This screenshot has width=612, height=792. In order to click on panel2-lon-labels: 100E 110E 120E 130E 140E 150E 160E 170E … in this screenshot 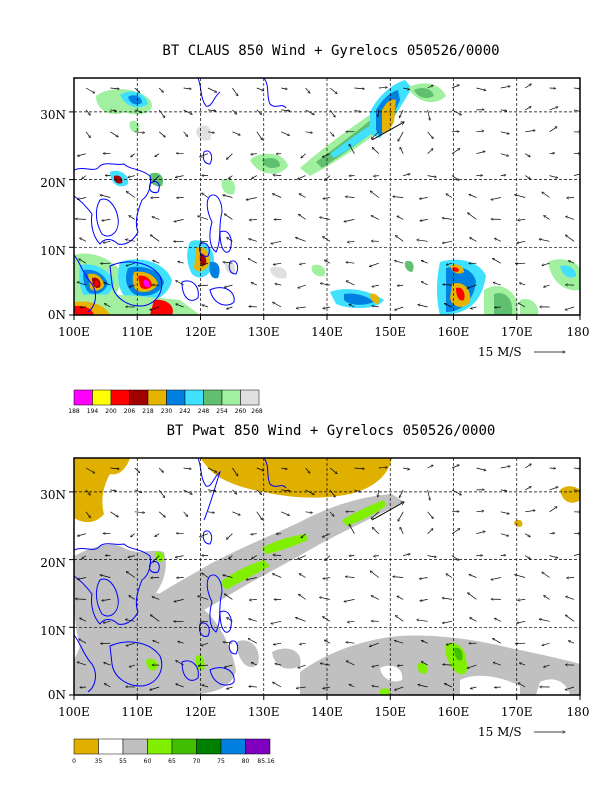, I will do `click(323, 712)`.